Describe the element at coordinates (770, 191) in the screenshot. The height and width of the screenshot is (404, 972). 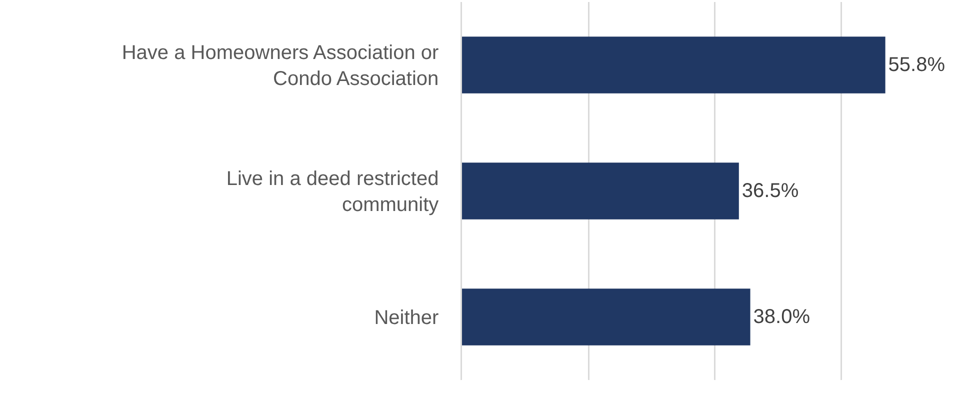
I see `data-label: 36.5%` at that location.